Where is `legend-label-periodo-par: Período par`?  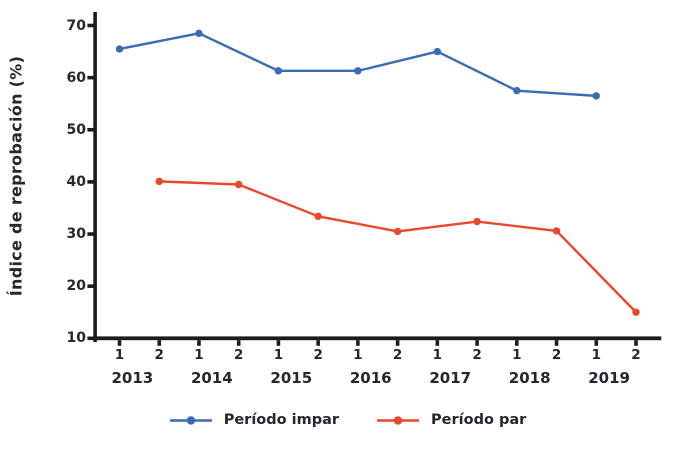
legend-label-periodo-par: Período par is located at coordinates (479, 420).